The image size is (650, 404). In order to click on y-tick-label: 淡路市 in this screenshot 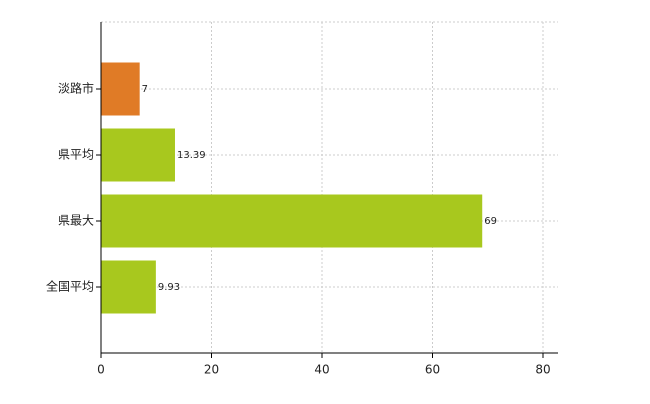, I will do `click(76, 88)`.